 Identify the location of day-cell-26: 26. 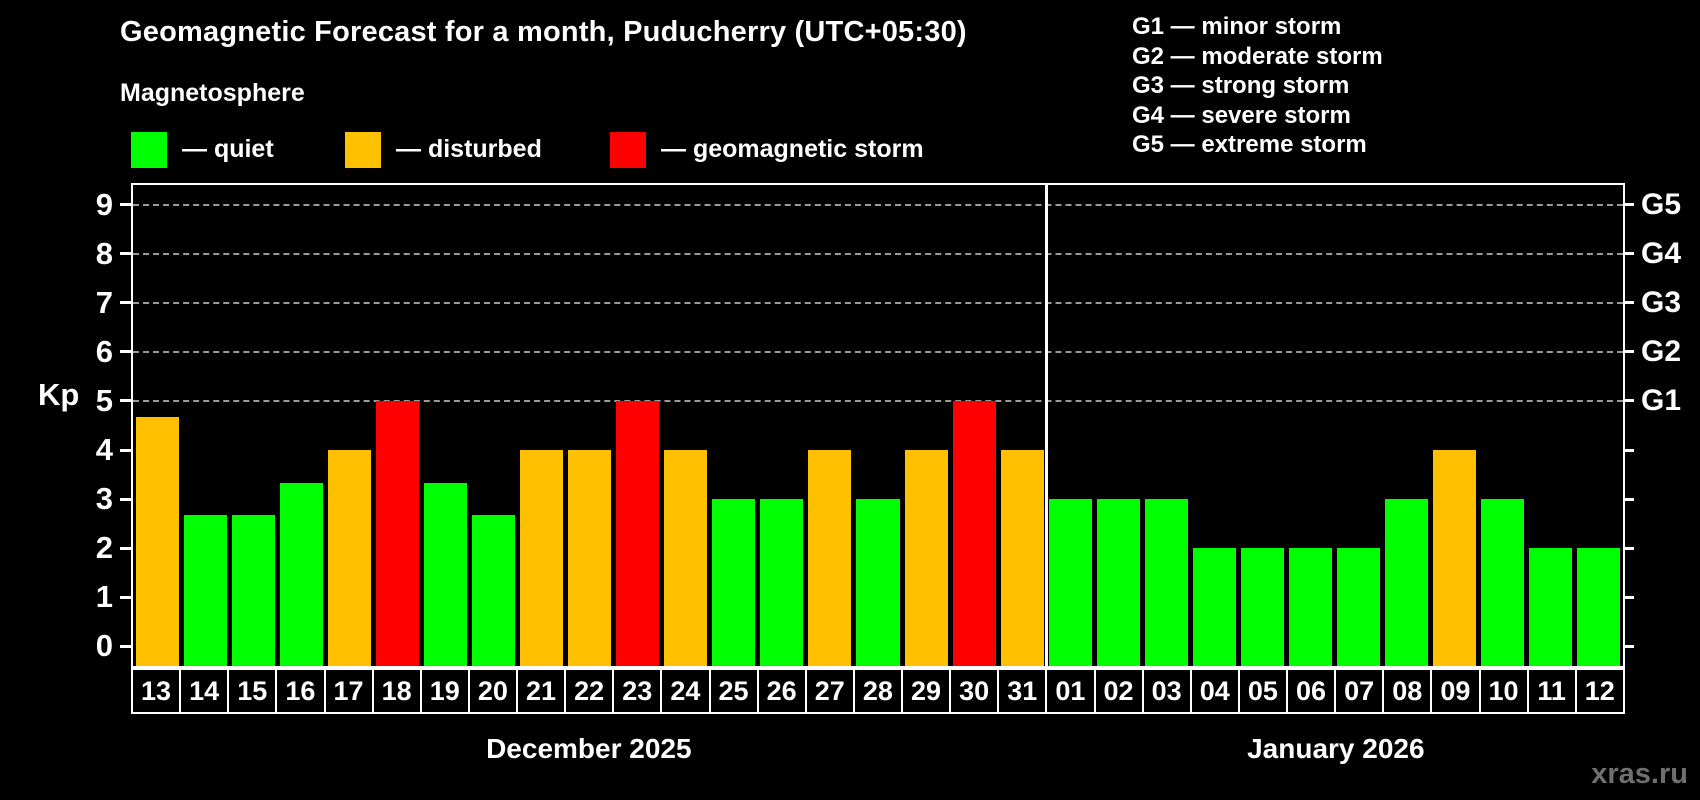
(781, 691).